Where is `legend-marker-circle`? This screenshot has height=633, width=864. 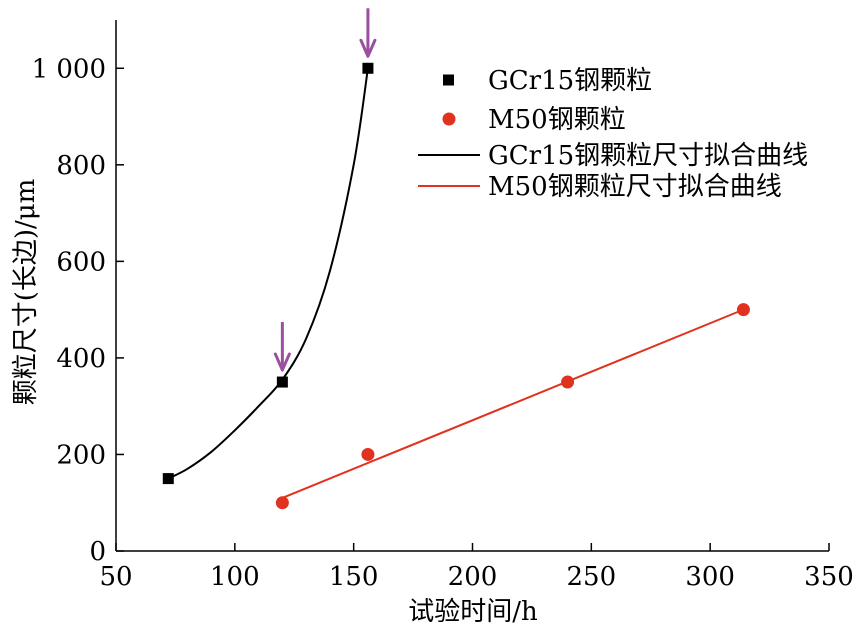 legend-marker-circle is located at coordinates (449, 119).